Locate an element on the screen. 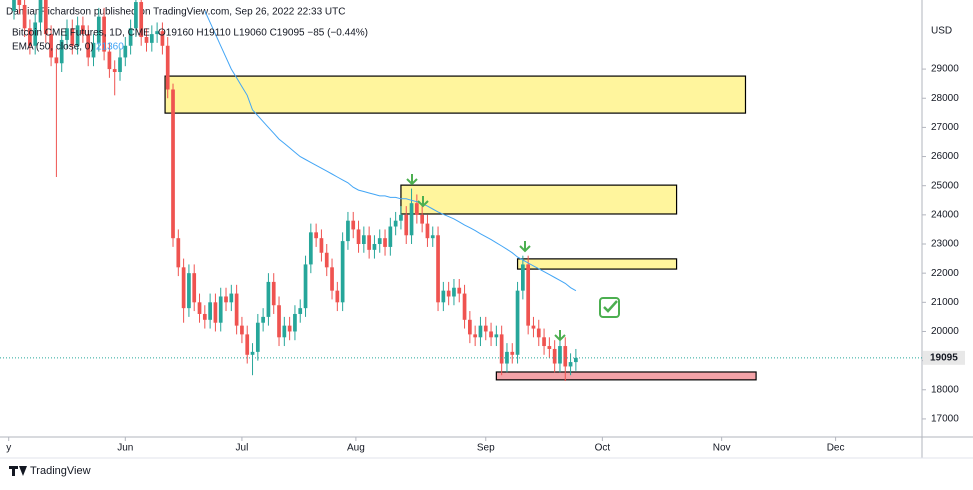 The width and height of the screenshot is (973, 490). chart-title: Bitcoin CME Futures, 1D, CME is located at coordinates (81, 33).